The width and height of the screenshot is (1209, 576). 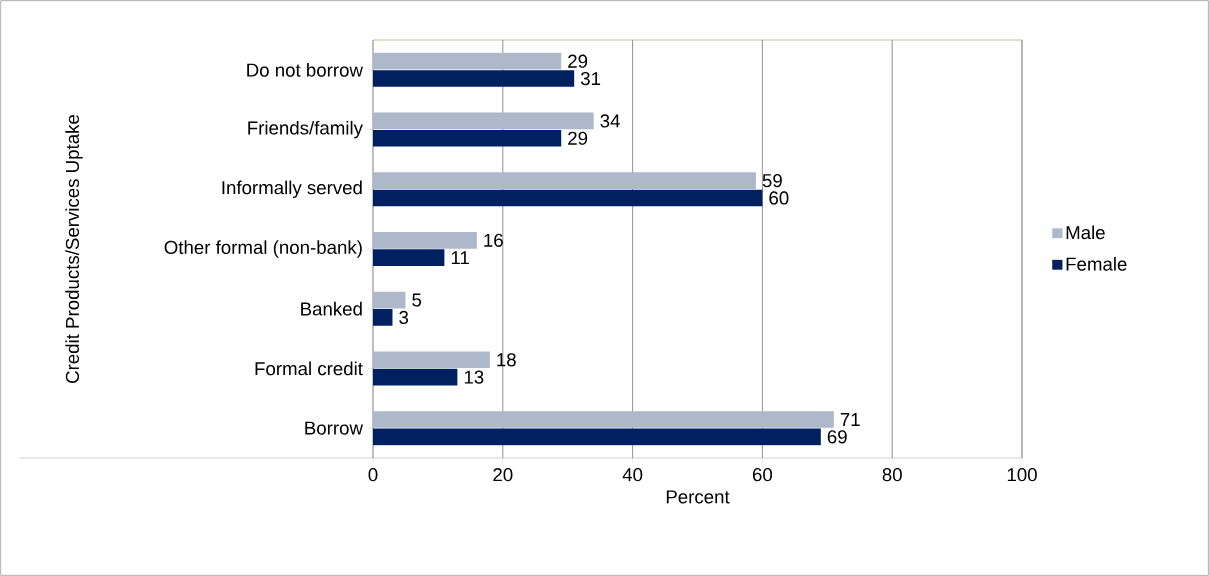 What do you see at coordinates (305, 129) in the screenshot?
I see `y-tick-label: Friends/family` at bounding box center [305, 129].